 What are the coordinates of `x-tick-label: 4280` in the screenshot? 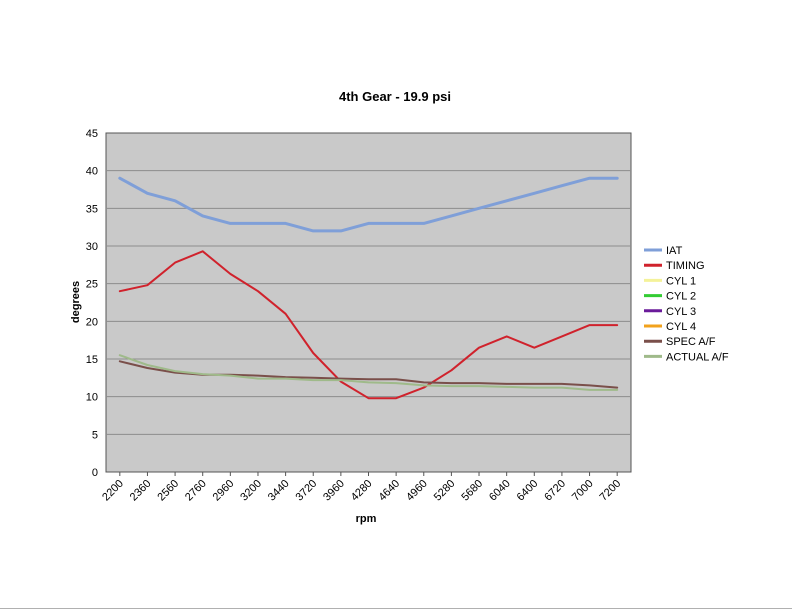 It's located at (362, 491).